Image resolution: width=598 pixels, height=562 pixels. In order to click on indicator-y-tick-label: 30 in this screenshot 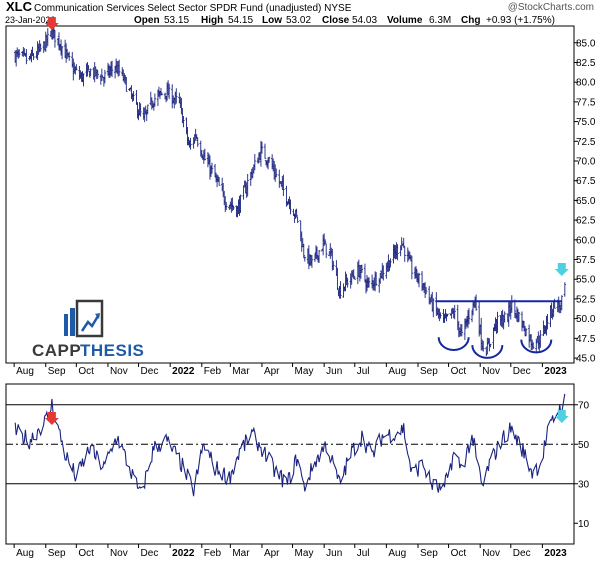, I will do `click(584, 484)`.